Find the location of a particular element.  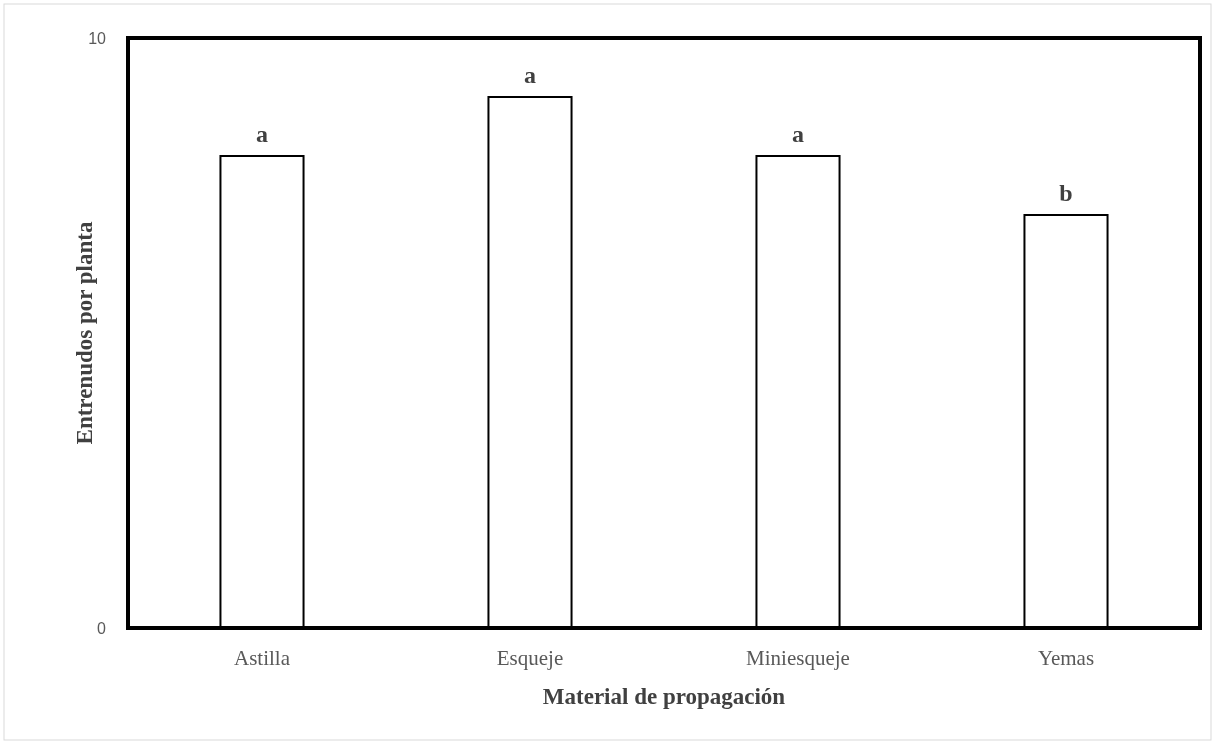

y-tick-label: 10 is located at coordinates (97, 38).